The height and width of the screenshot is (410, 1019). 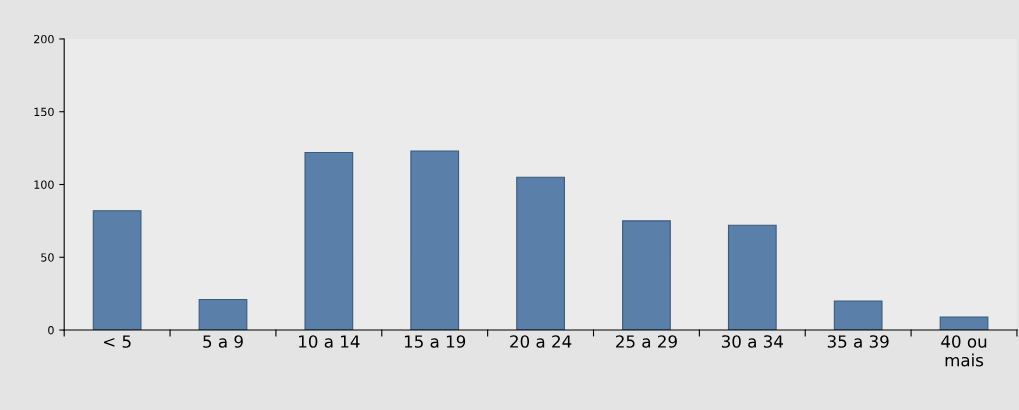 What do you see at coordinates (44, 39) in the screenshot?
I see `y-tick-label: 200` at bounding box center [44, 39].